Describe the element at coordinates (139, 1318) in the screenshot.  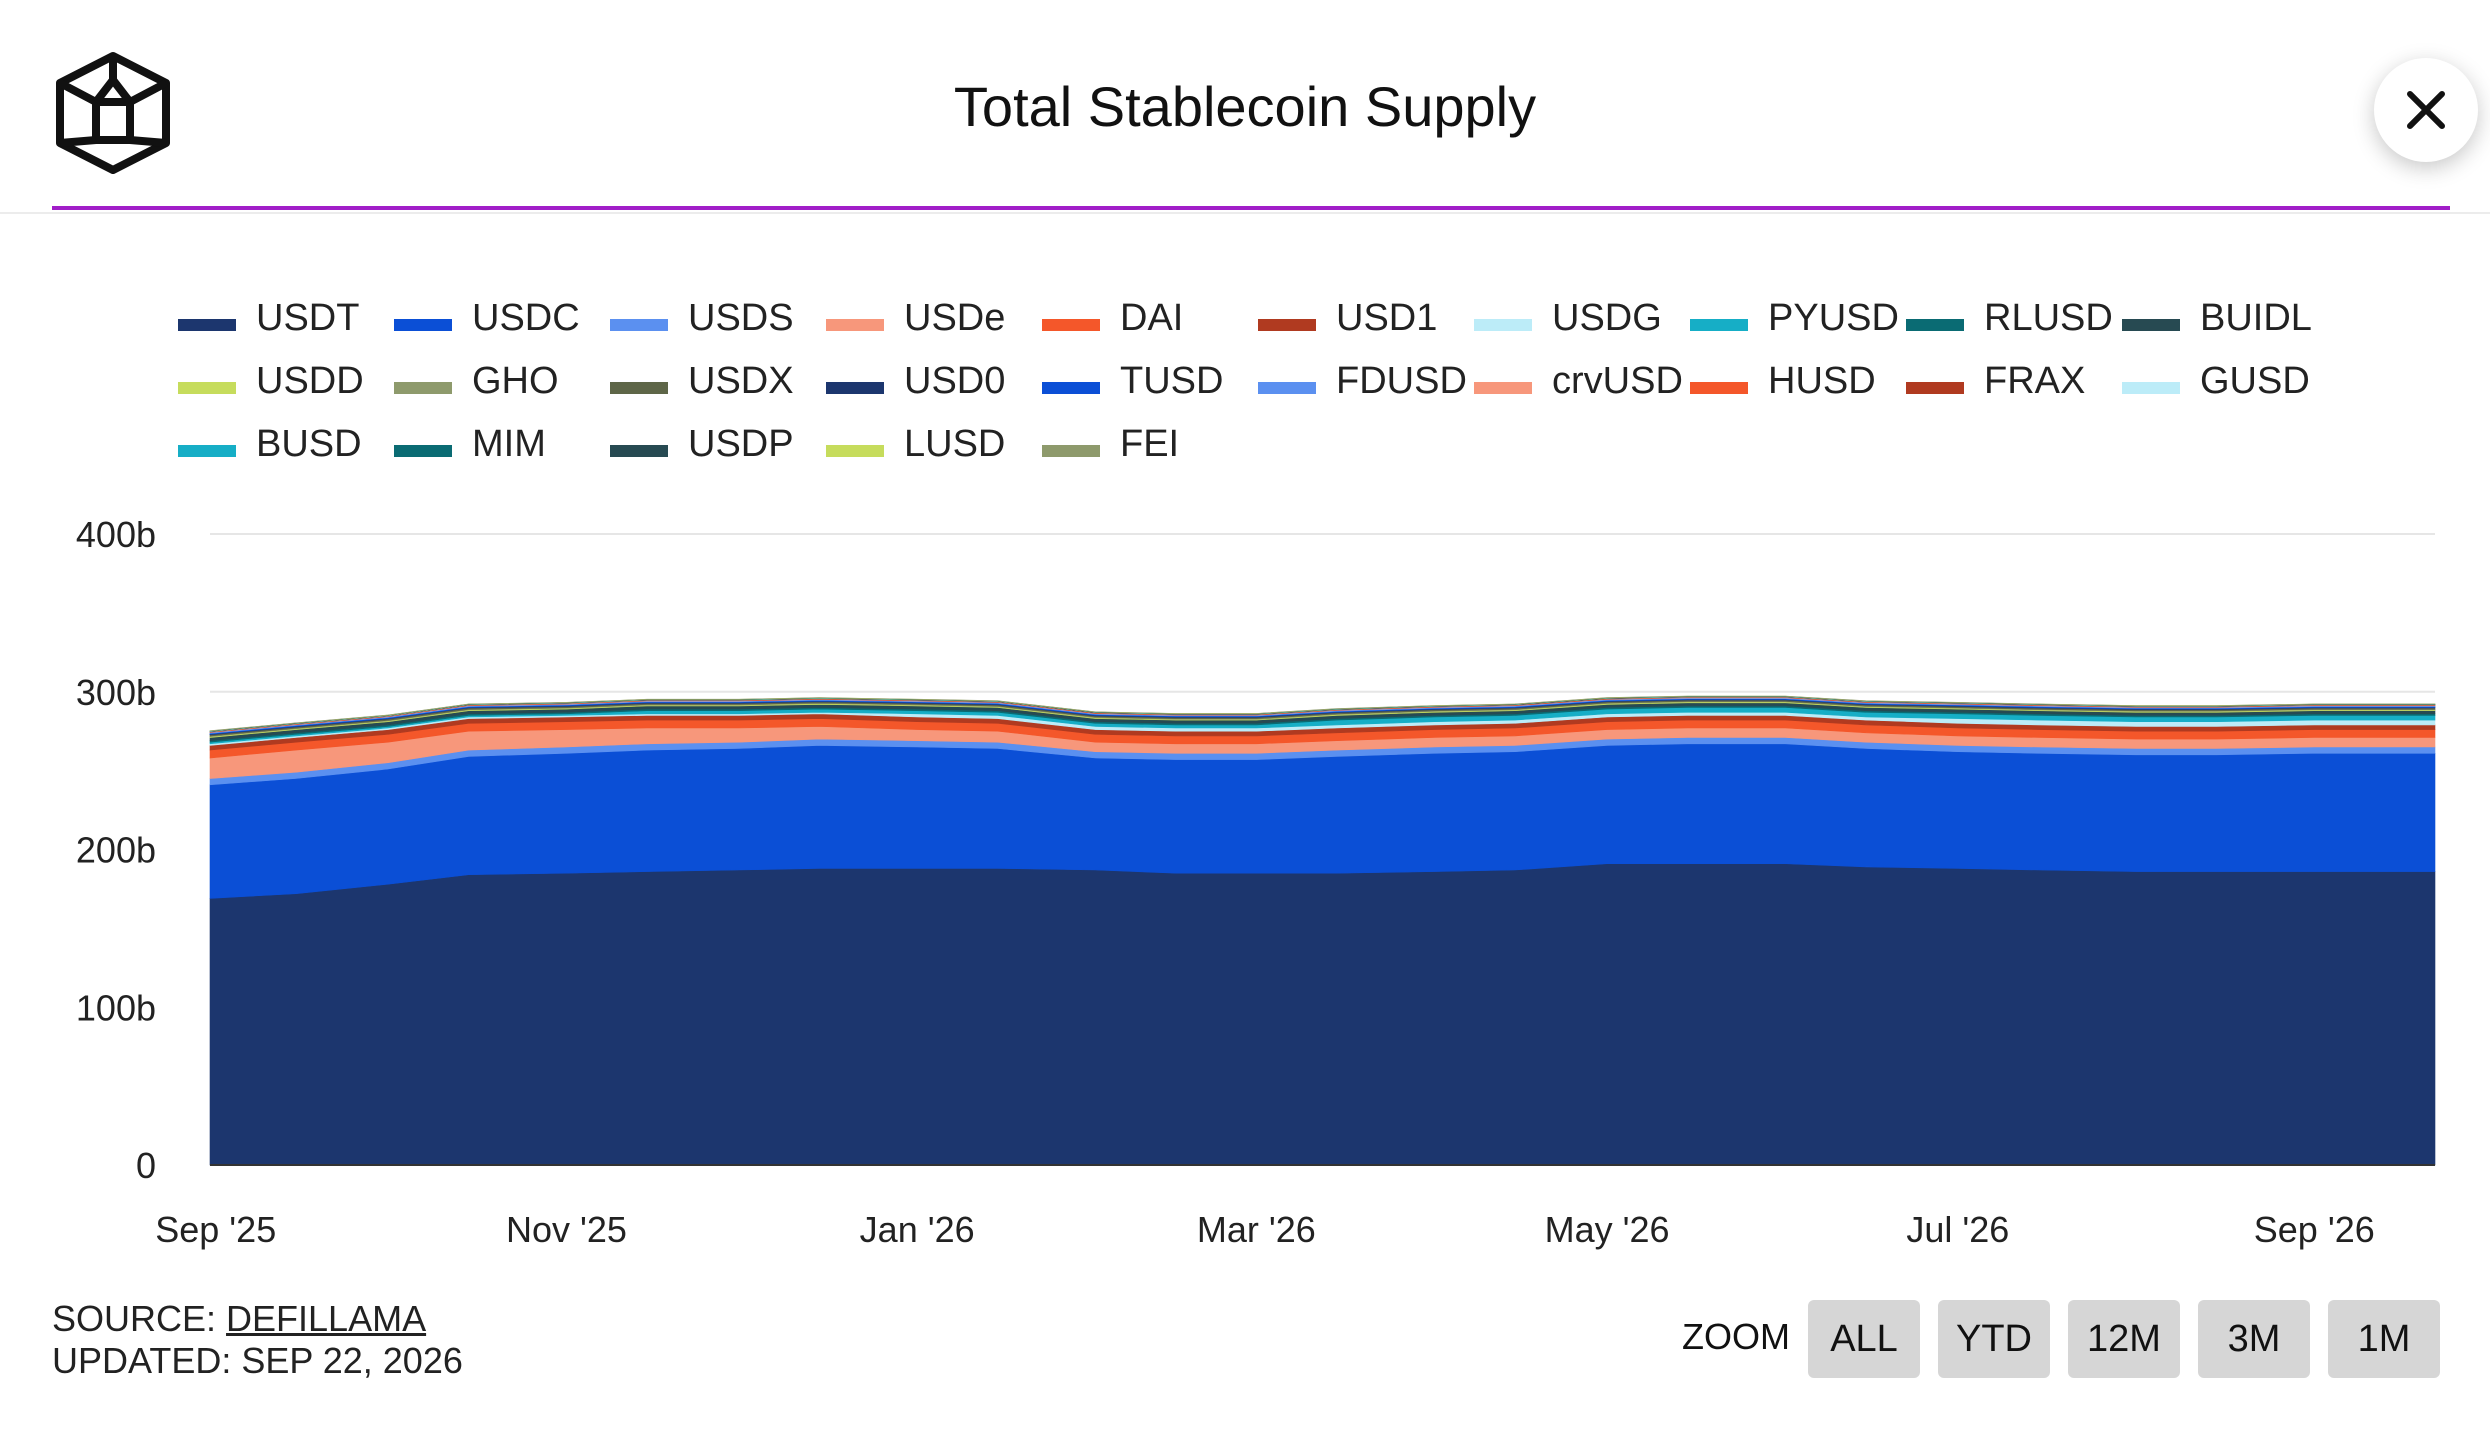
I see `source-label: SOURCE:` at that location.